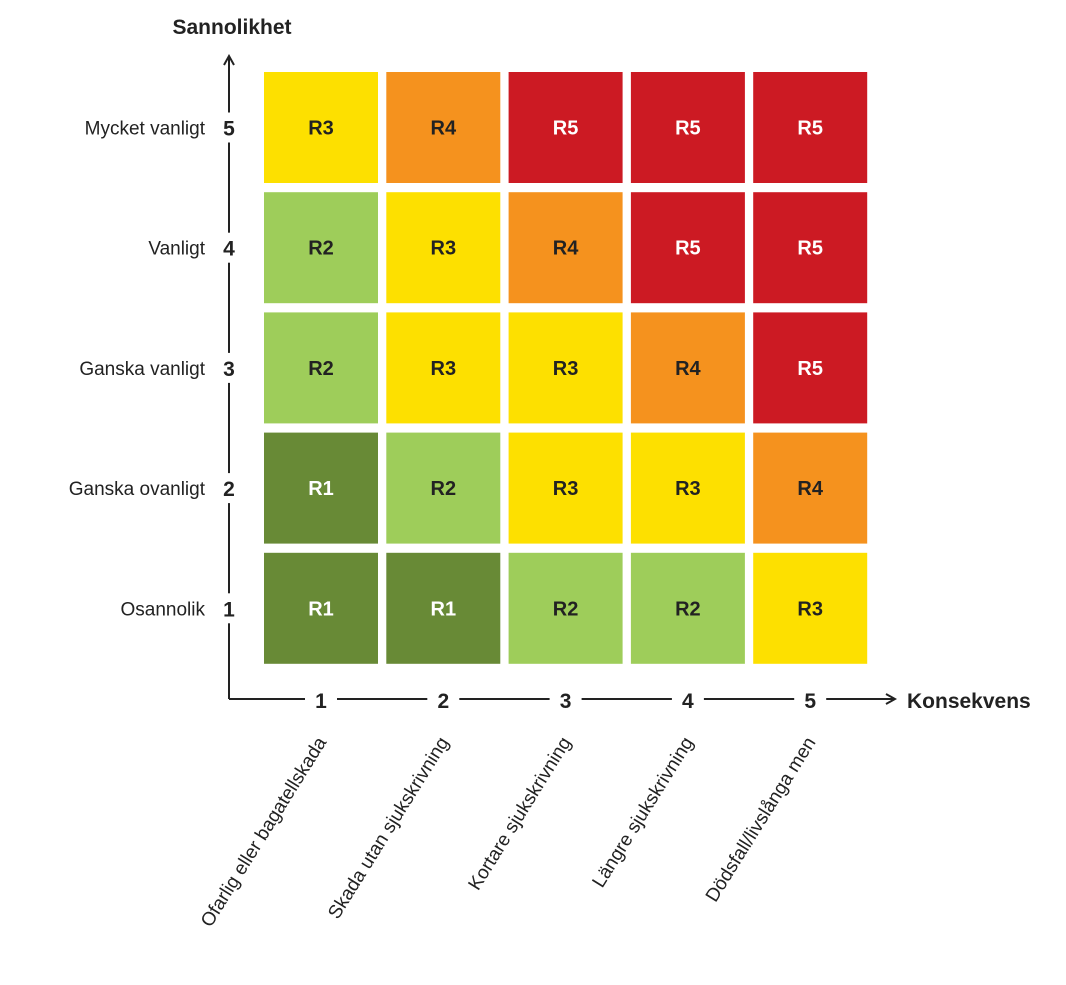  What do you see at coordinates (176, 249) in the screenshot?
I see `y-category-label: Vanligt` at bounding box center [176, 249].